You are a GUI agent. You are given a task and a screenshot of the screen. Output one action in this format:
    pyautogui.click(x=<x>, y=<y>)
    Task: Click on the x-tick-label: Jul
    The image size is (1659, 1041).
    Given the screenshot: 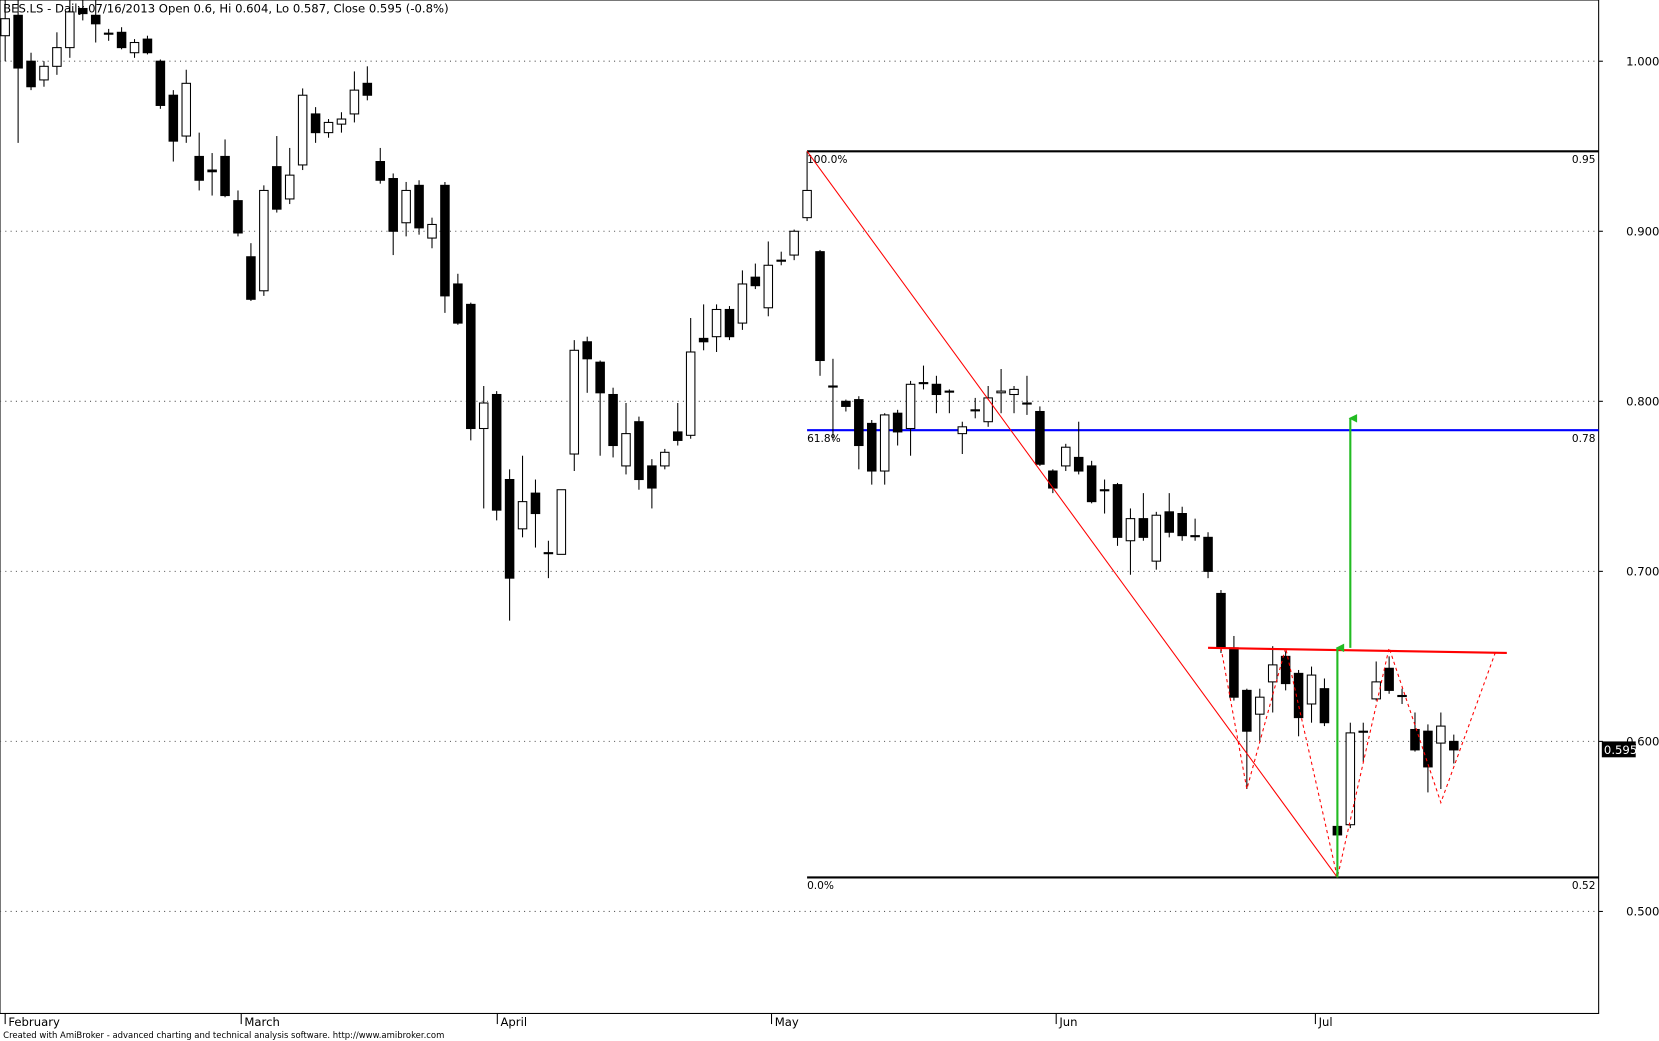 What is the action you would take?
    pyautogui.click(x=1325, y=1022)
    